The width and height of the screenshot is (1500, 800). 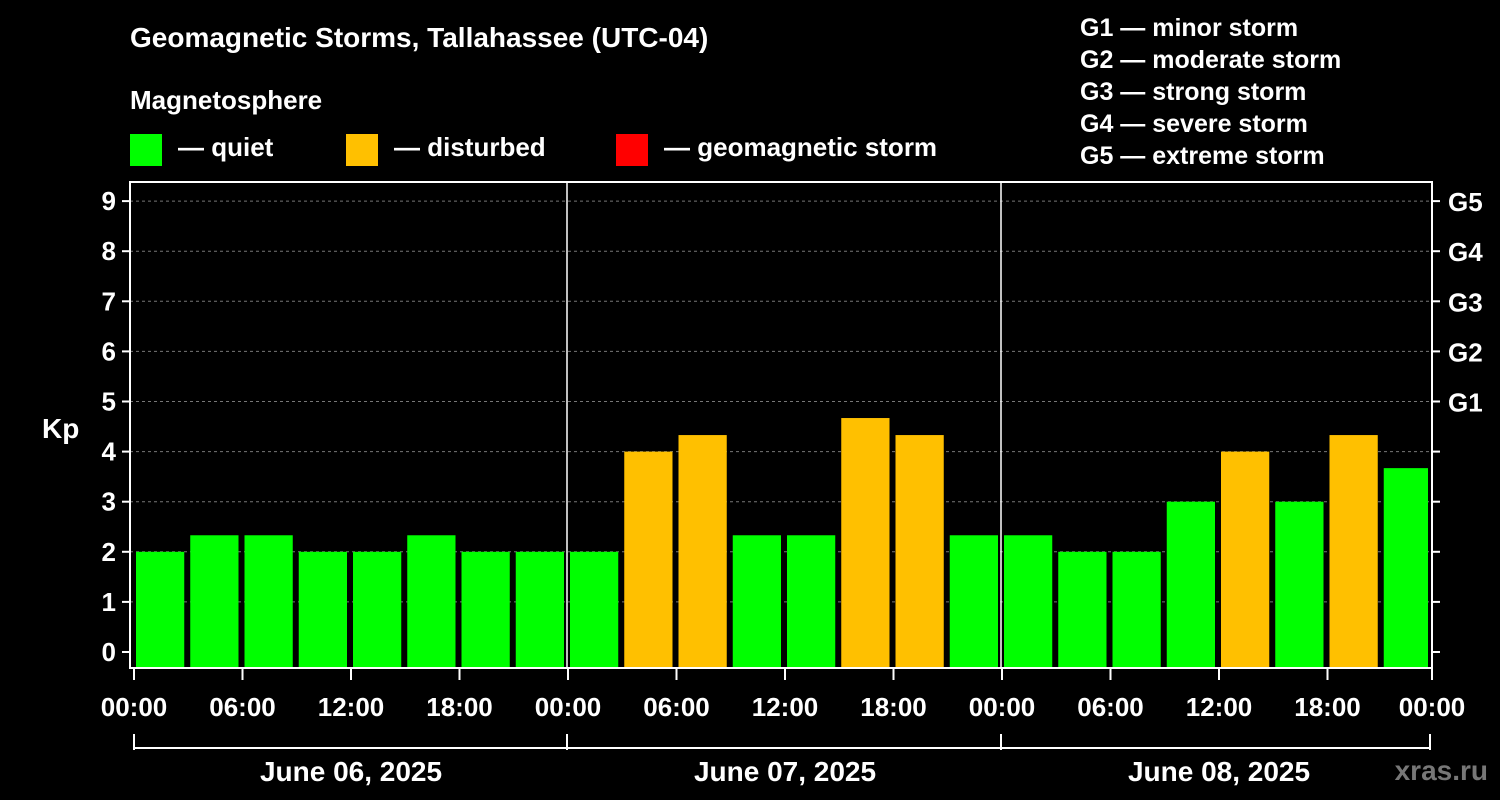 I want to click on g-tick-label: G3, so click(x=1465, y=302).